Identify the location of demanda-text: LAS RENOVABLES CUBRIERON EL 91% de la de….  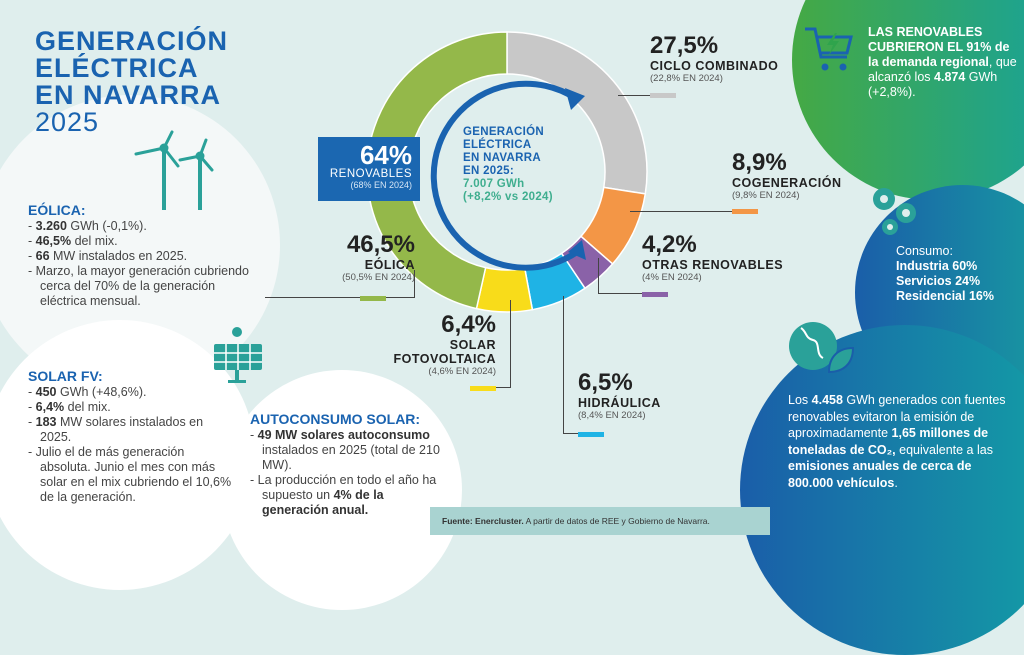
(942, 62).